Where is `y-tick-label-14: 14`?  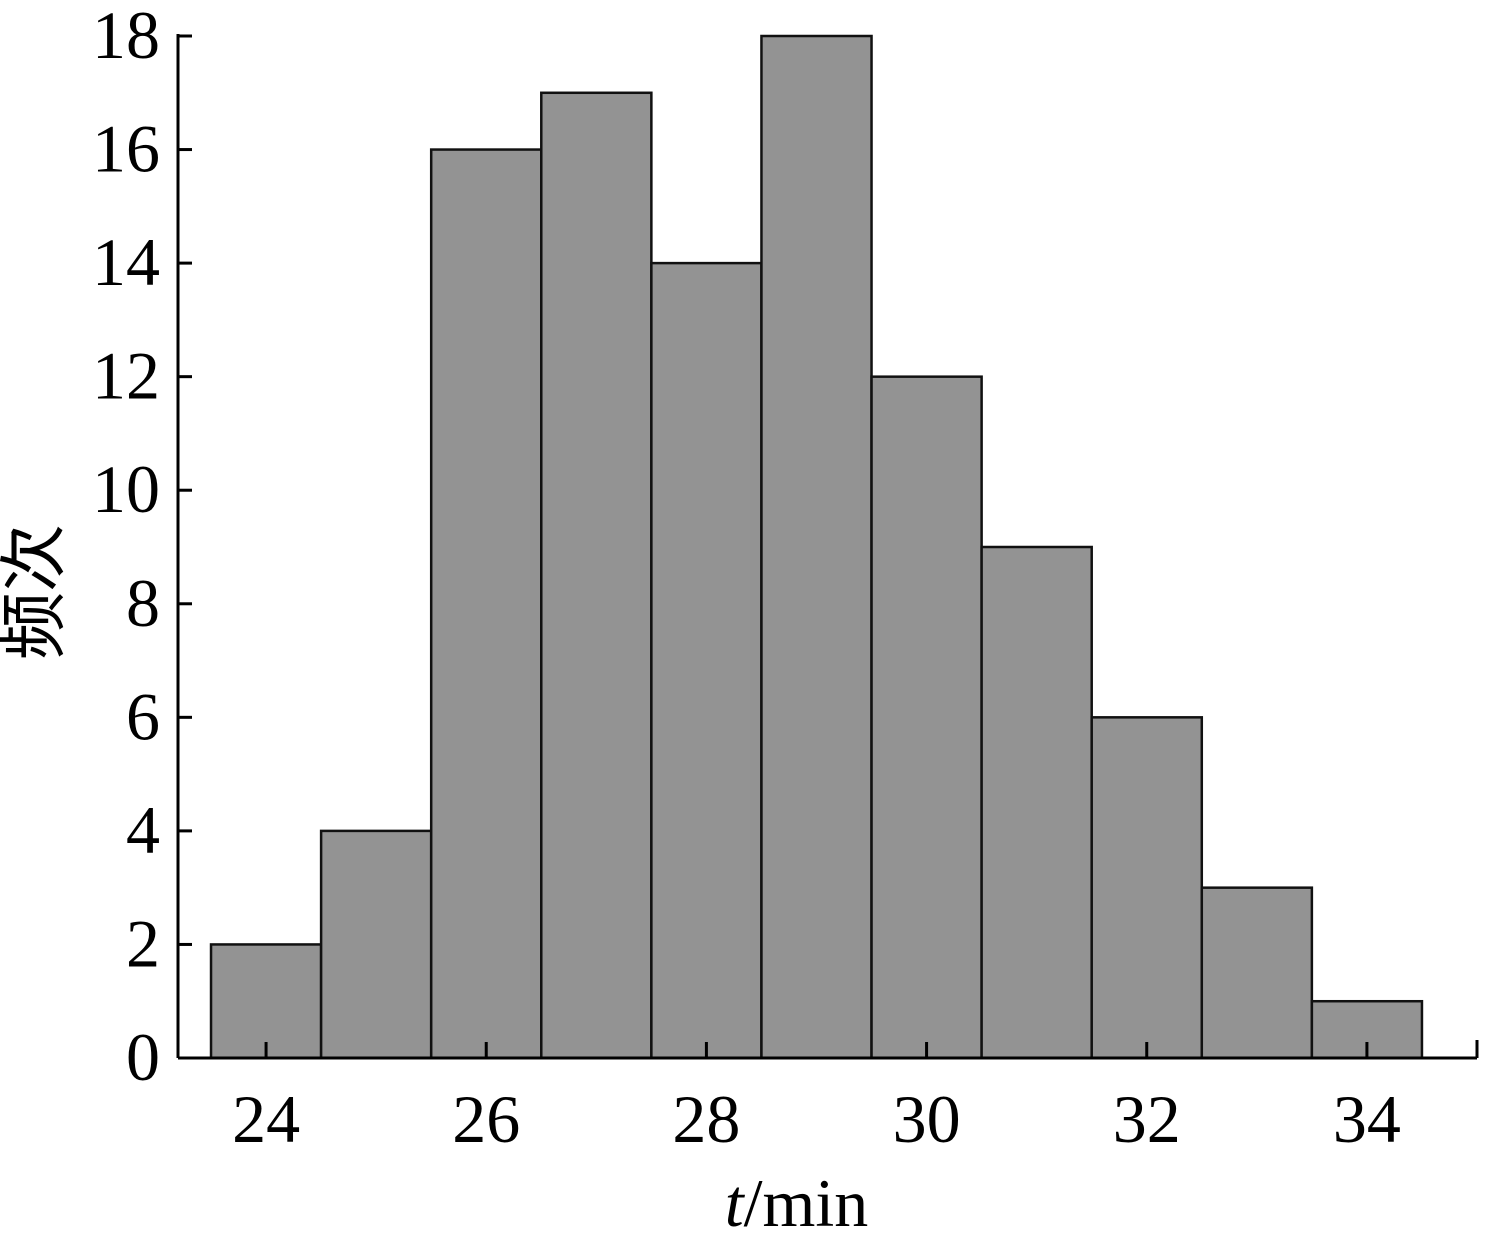
y-tick-label-14: 14 is located at coordinates (126, 262).